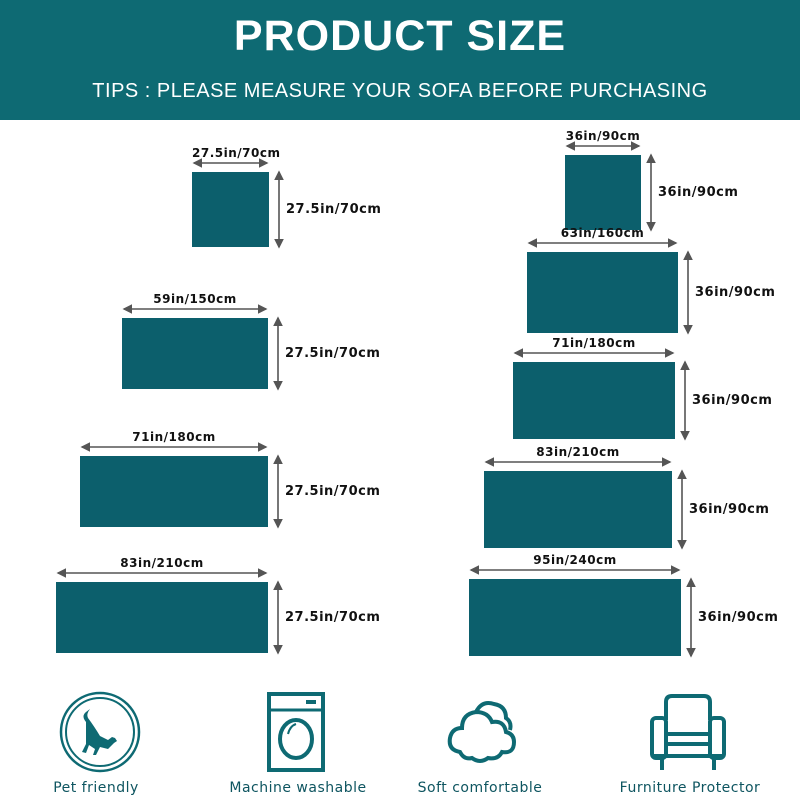 The width and height of the screenshot is (800, 800). I want to click on feature-pet-friendly, so click(100, 732).